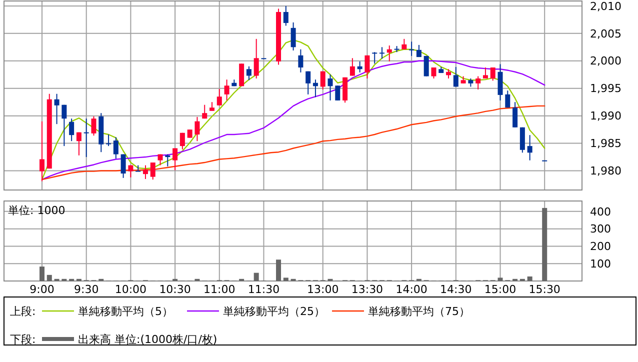  What do you see at coordinates (606, 171) in the screenshot?
I see `y-tick-label: 1,980` at bounding box center [606, 171].